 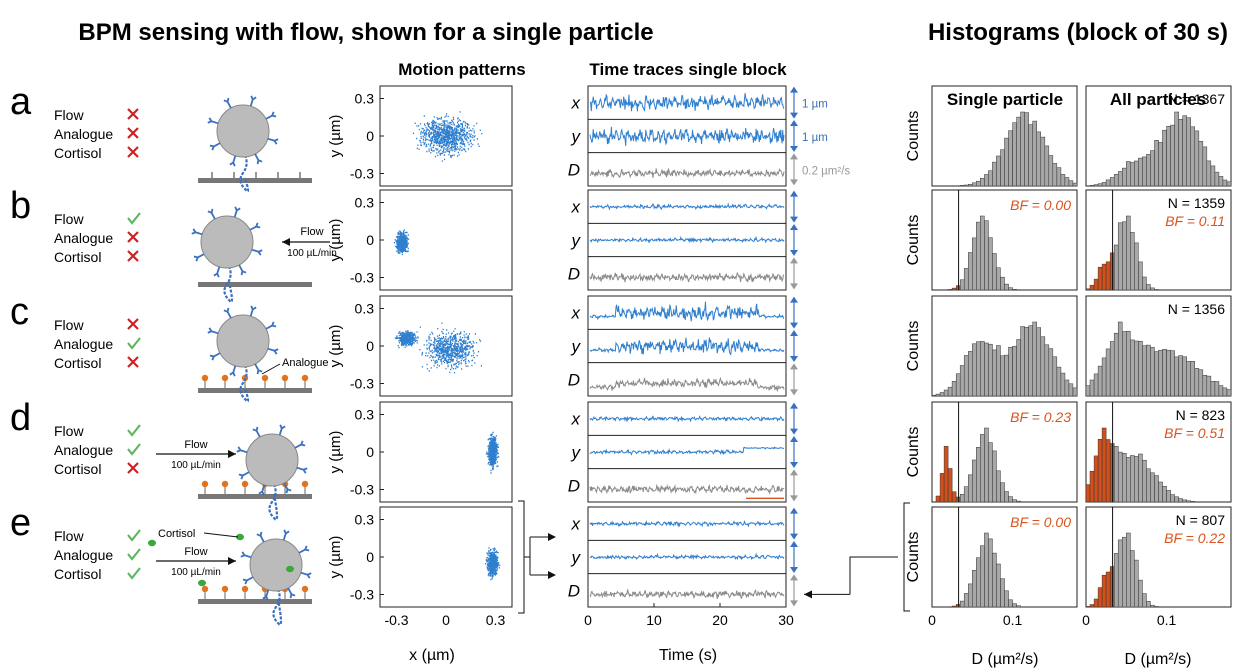 I want to click on hist-bracket, so click(x=906, y=557).